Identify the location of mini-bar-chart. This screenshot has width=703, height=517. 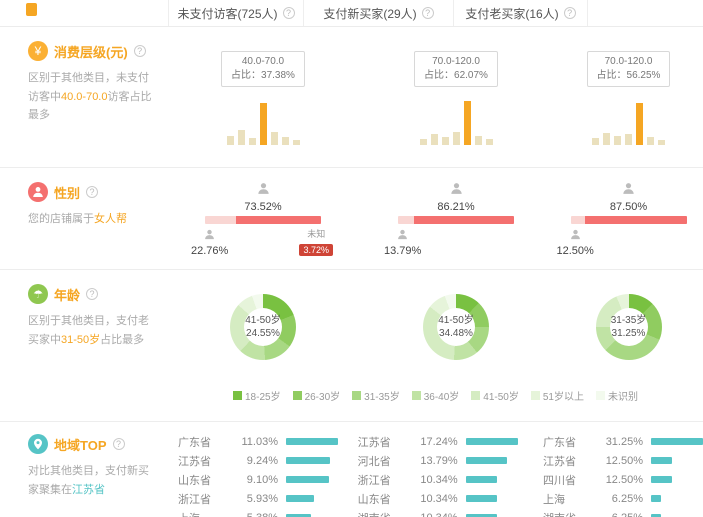
(456, 120).